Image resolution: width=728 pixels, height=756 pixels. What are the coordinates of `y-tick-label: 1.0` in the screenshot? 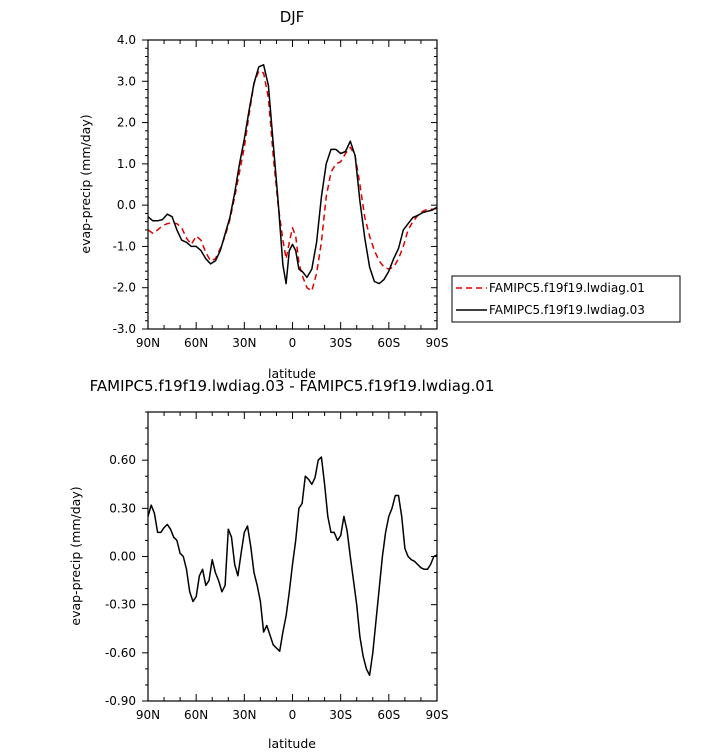 It's located at (126, 164).